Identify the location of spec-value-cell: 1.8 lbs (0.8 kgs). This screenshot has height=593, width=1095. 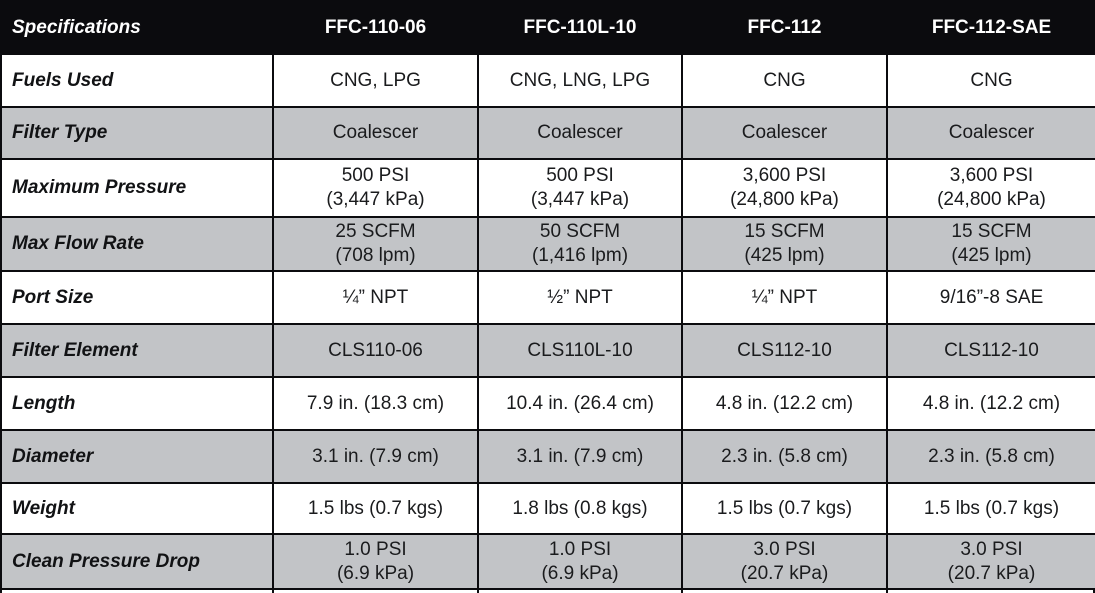
(580, 508).